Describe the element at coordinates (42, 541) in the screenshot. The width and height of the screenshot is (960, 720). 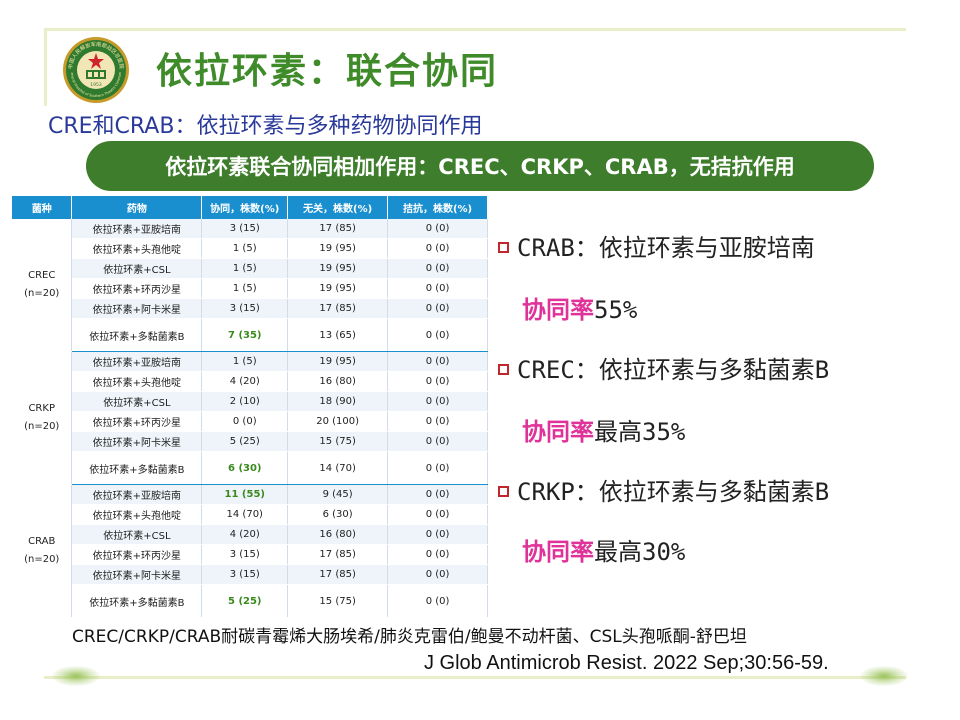
I see `group-name: CRAB` at that location.